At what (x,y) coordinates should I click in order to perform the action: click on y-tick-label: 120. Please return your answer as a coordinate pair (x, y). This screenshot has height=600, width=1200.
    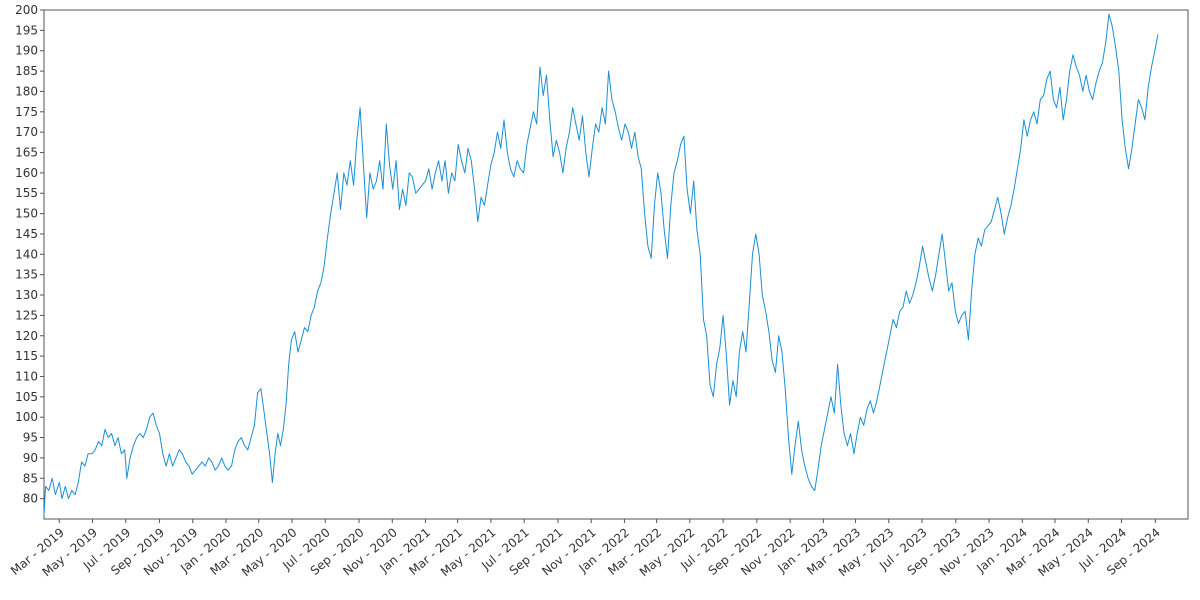
    Looking at the image, I should click on (26, 336).